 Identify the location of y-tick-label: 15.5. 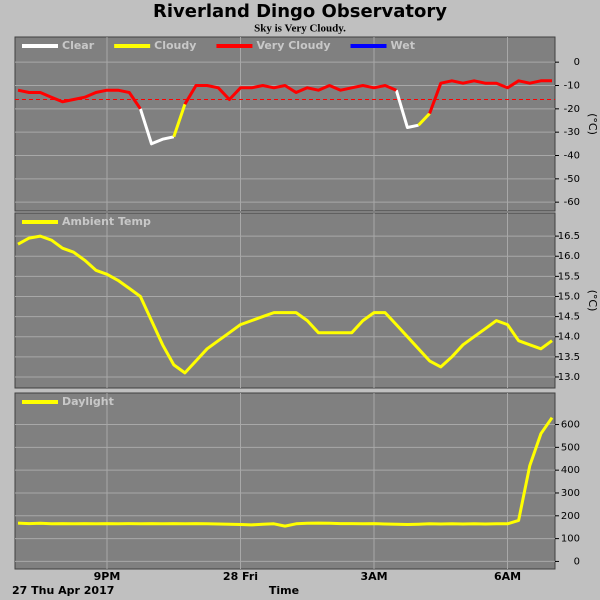
(569, 276).